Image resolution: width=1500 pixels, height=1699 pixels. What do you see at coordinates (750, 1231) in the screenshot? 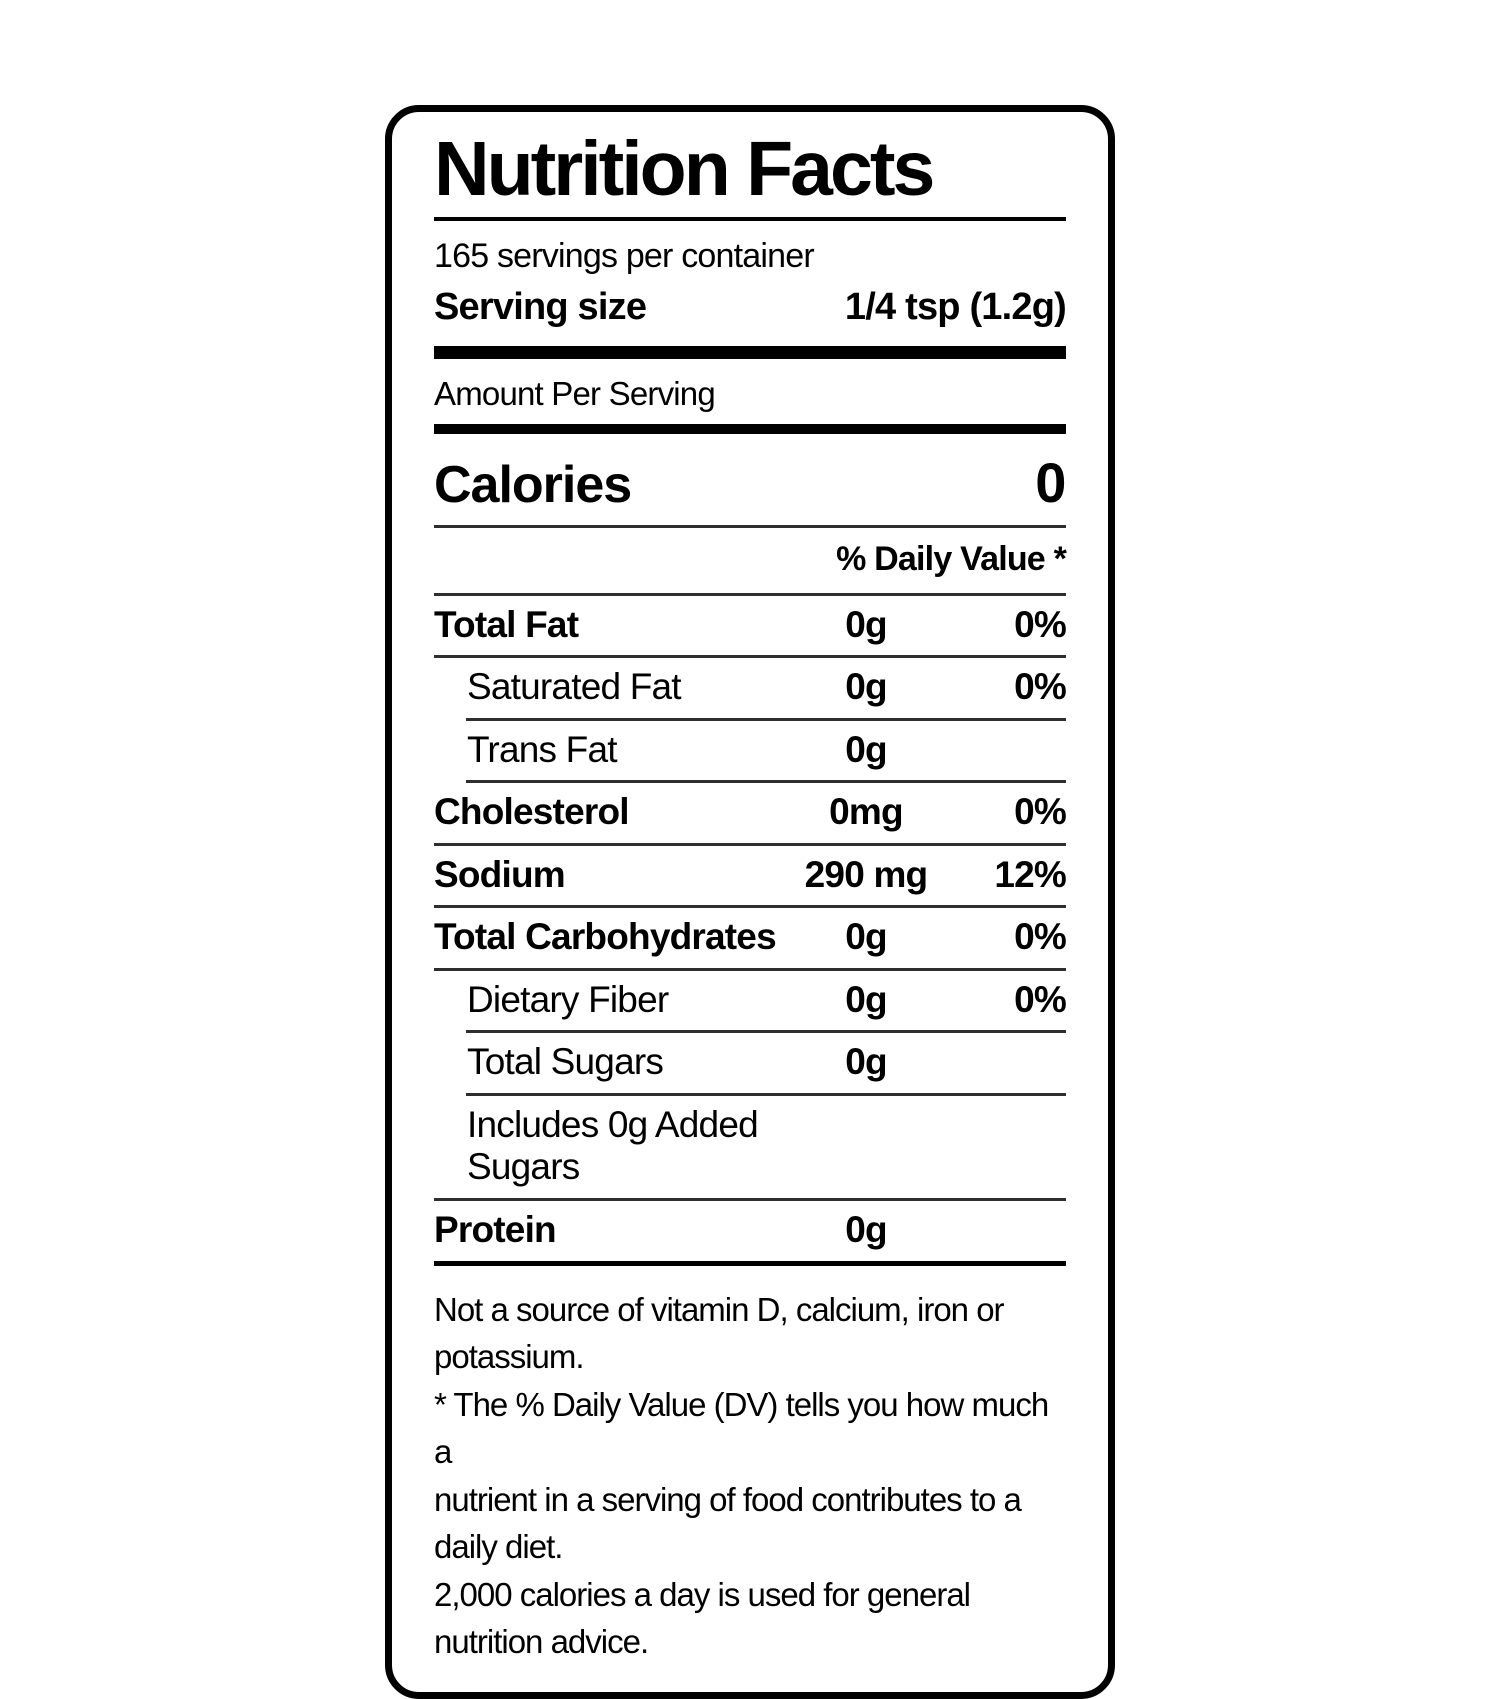
I see `nutrient-row-protein: Protein 0g` at bounding box center [750, 1231].